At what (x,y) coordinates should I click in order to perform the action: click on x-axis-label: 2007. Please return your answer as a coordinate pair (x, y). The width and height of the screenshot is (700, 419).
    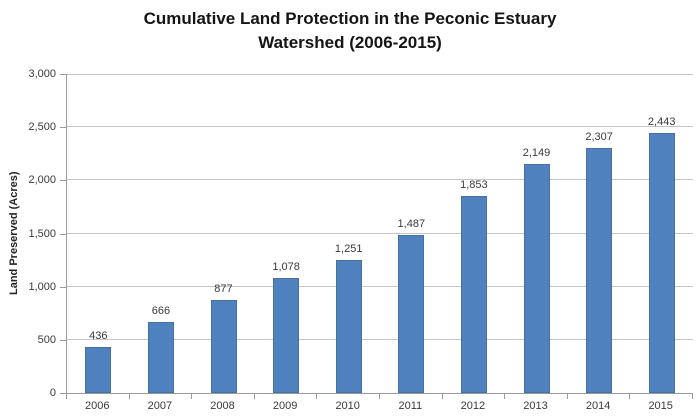
    Looking at the image, I should click on (160, 406).